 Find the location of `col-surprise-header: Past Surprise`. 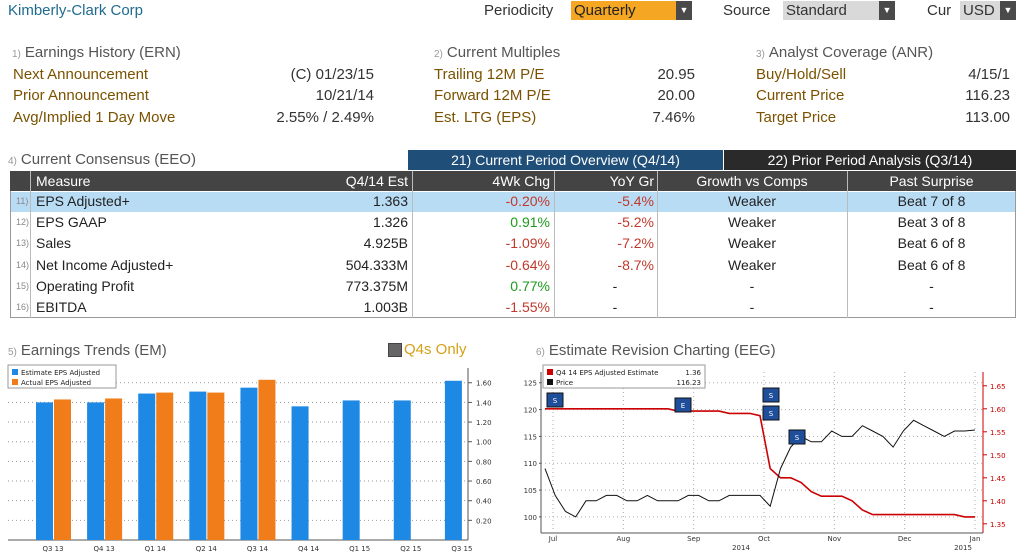

col-surprise-header: Past Surprise is located at coordinates (931, 181).